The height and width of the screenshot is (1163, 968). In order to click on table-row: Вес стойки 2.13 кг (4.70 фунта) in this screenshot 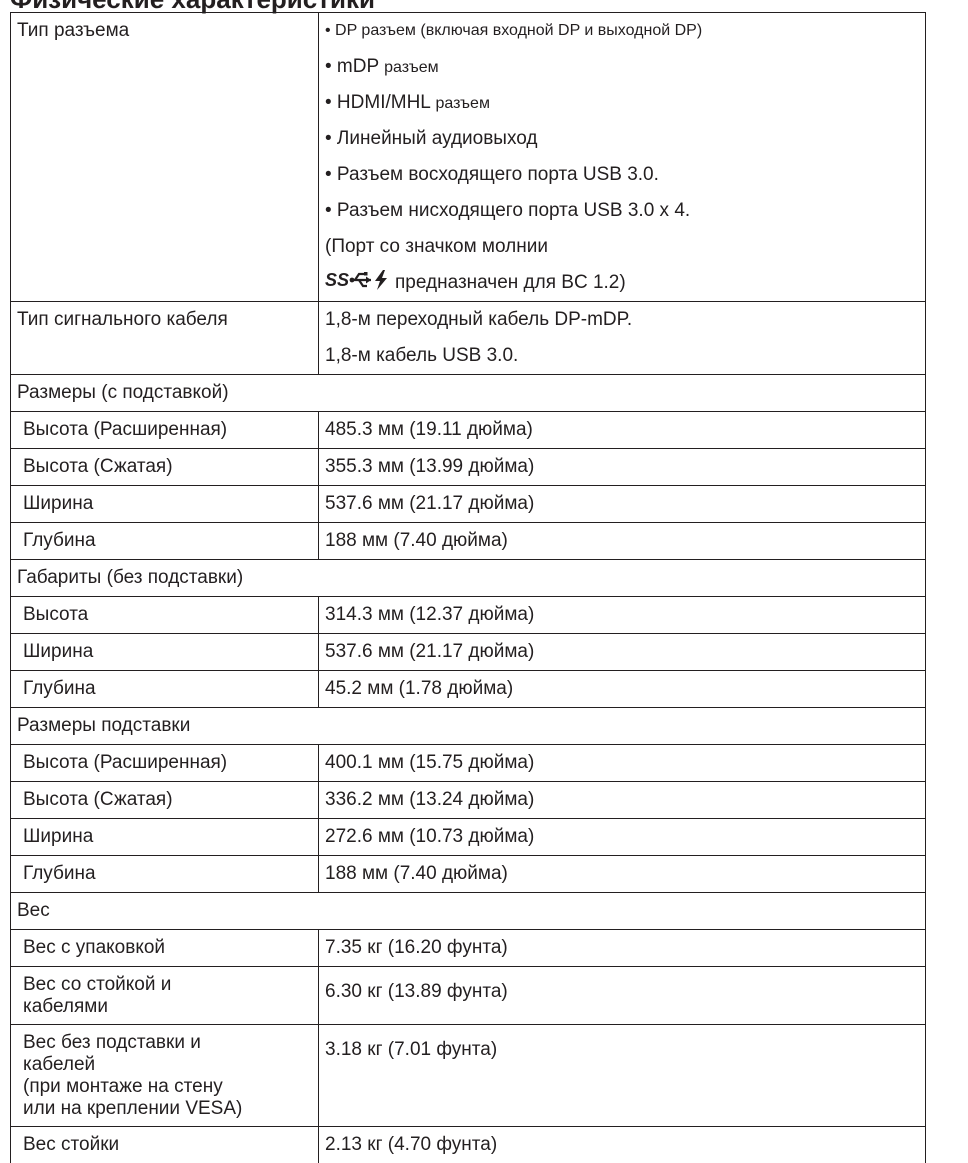, I will do `click(468, 1145)`.